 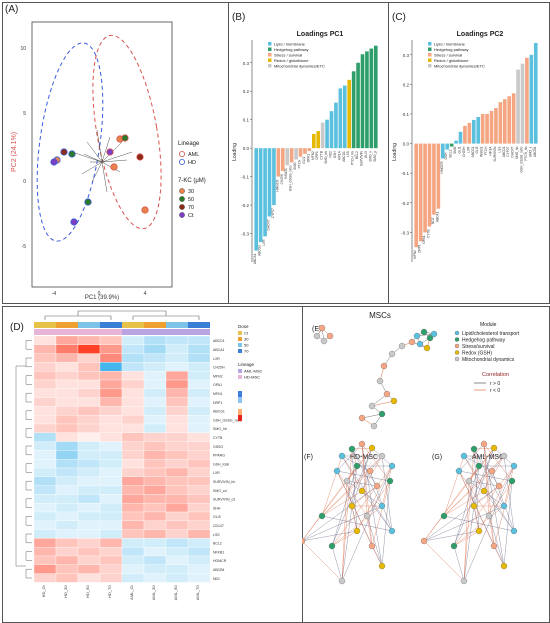 What do you see at coordinates (357, 155) in the screenshot?
I see `pc1-bar-label: BCL2` at bounding box center [357, 155].